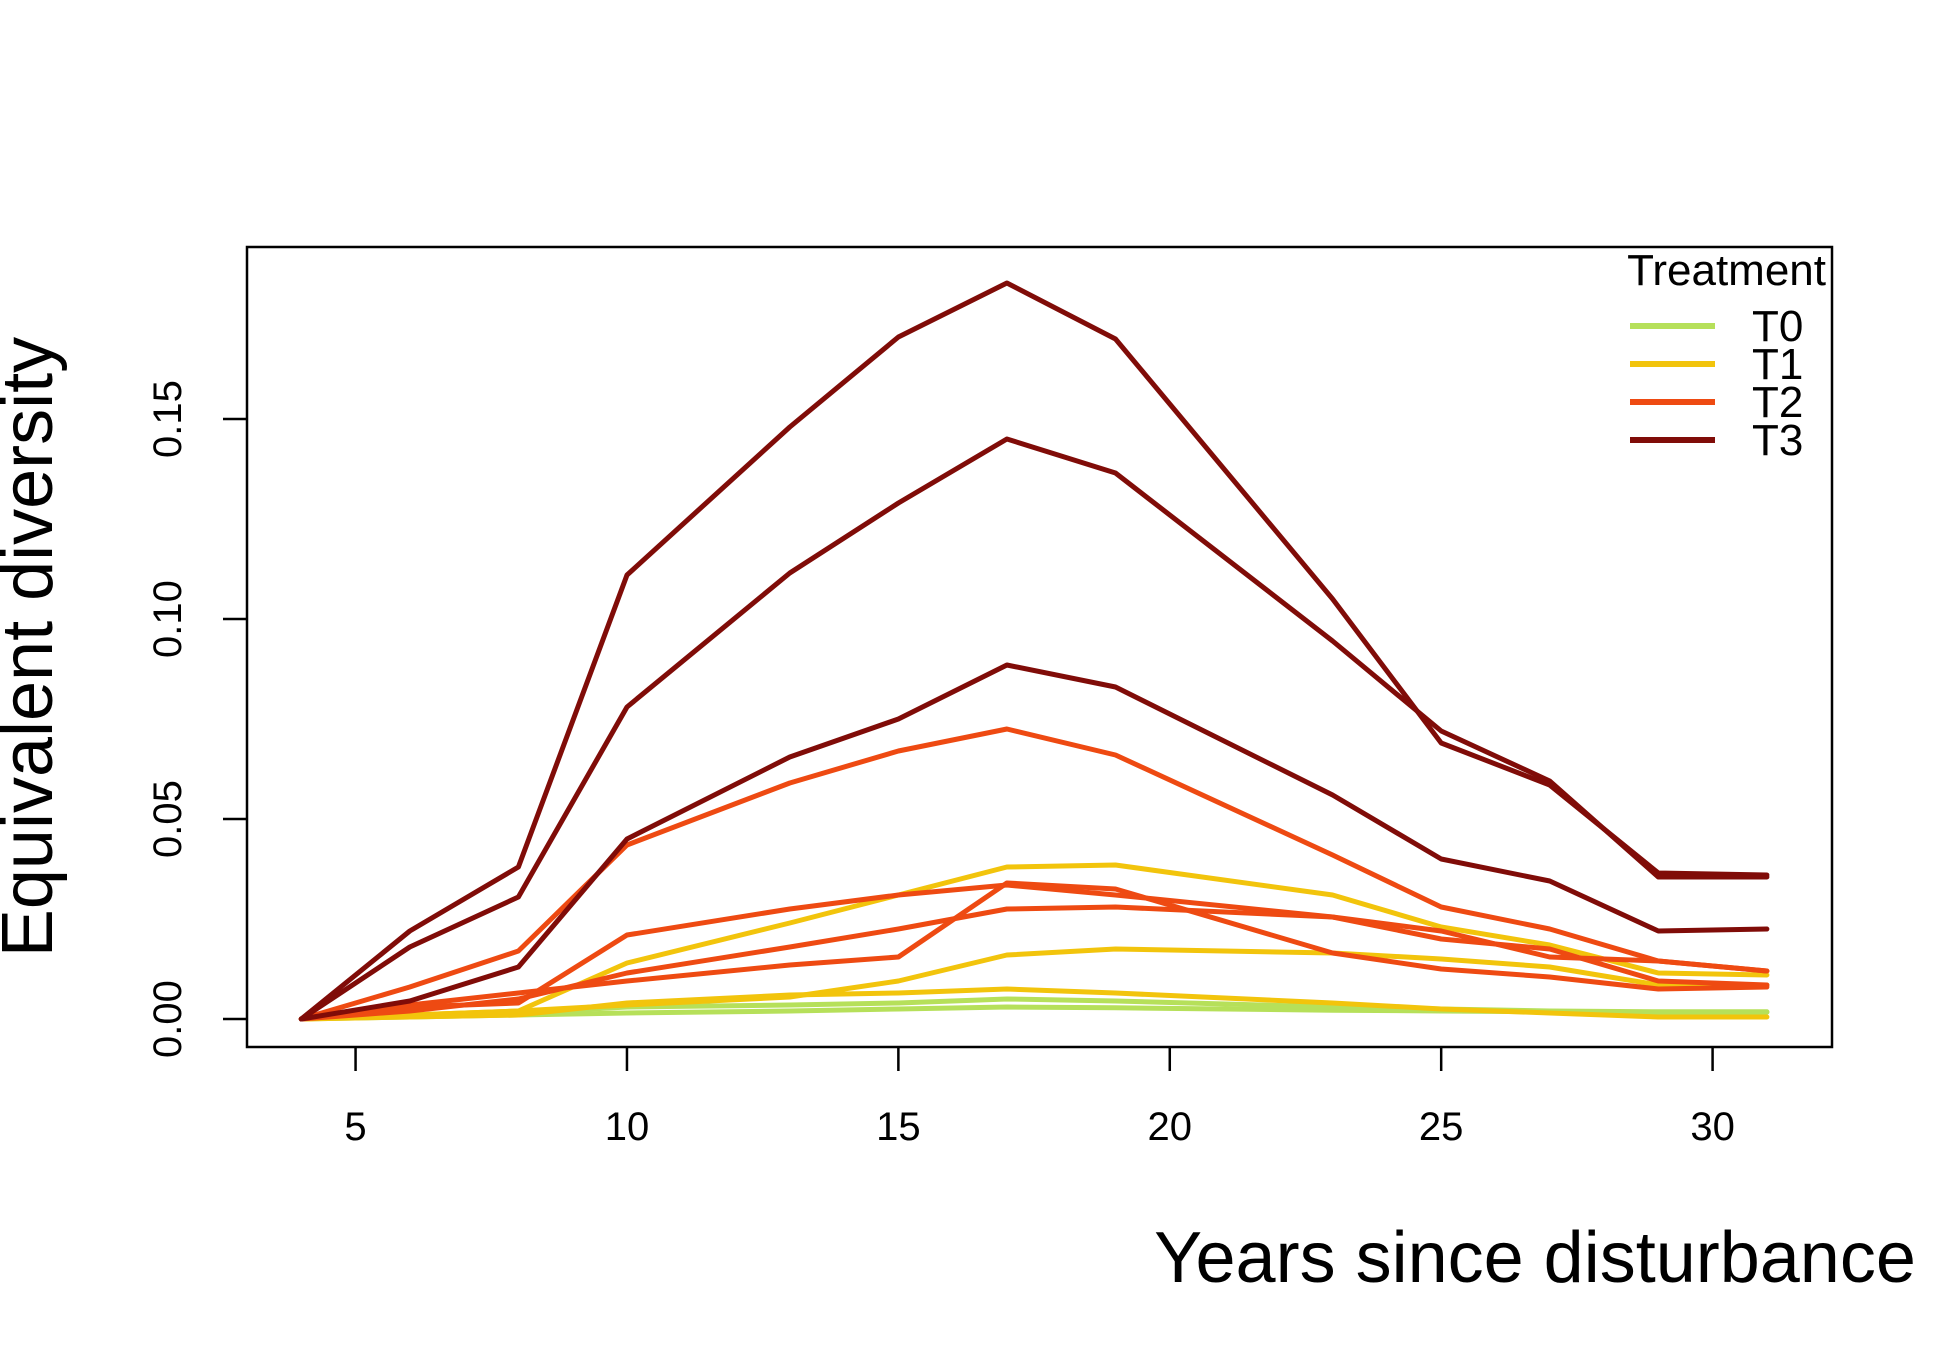  Describe the element at coordinates (1039, 1098) in the screenshot. I see `x-axis: 5 10 15 20 25 30` at that location.